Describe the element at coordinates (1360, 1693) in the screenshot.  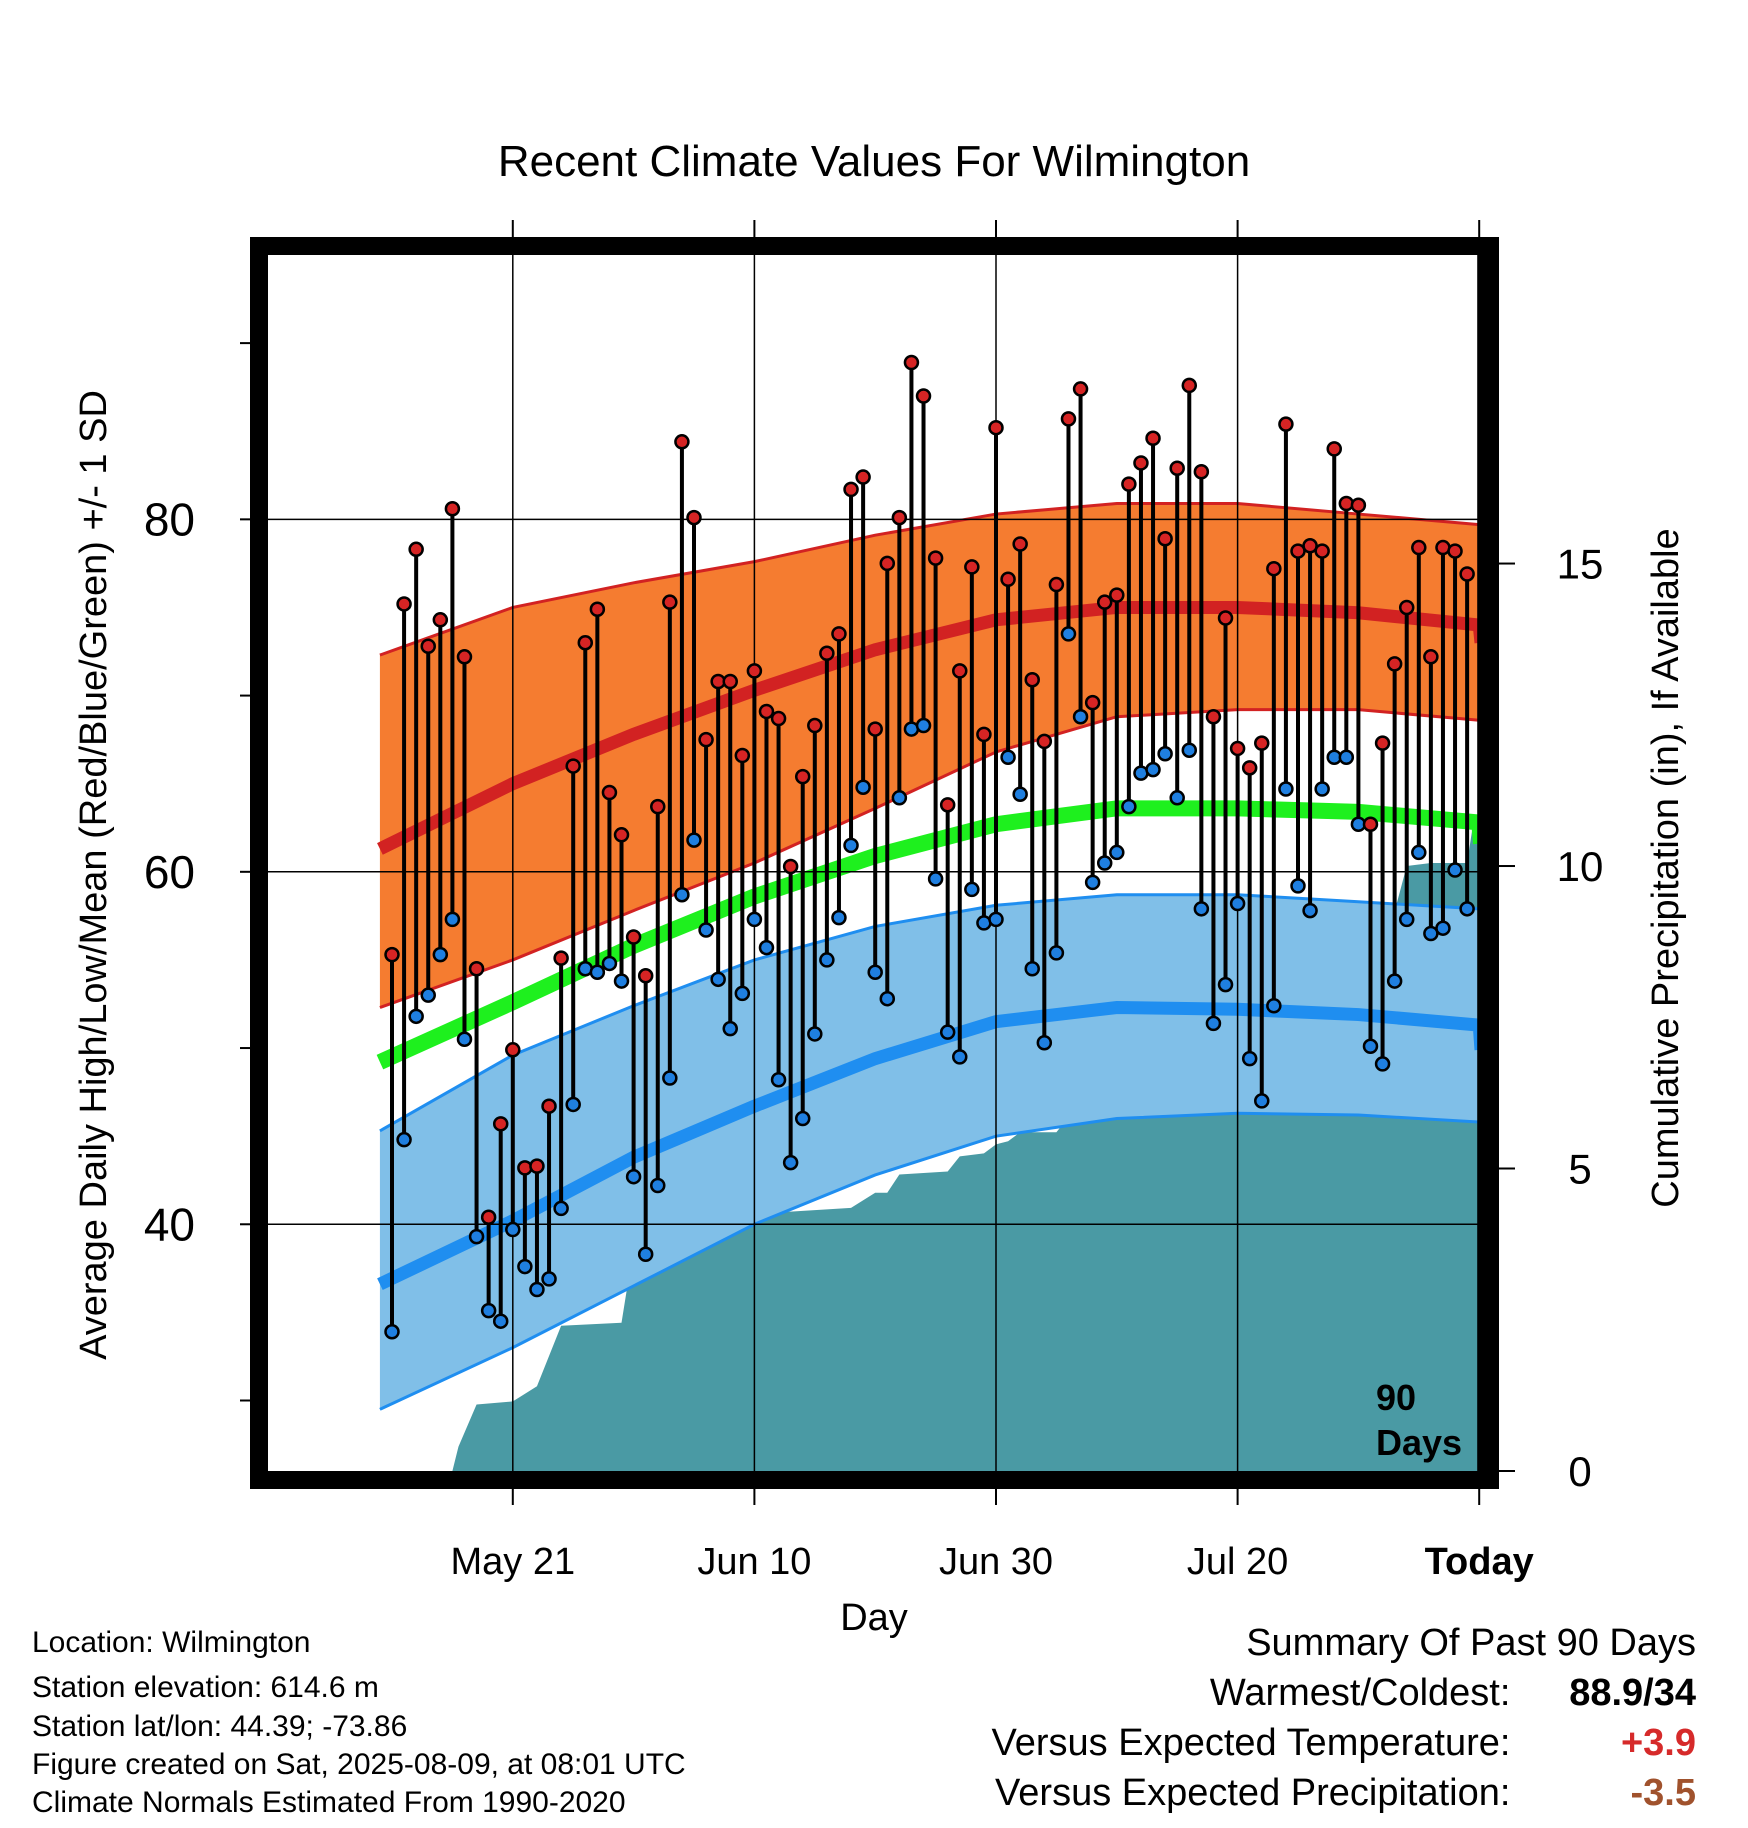
I see `summary-warmest-label: Warmest/Coldest:` at that location.